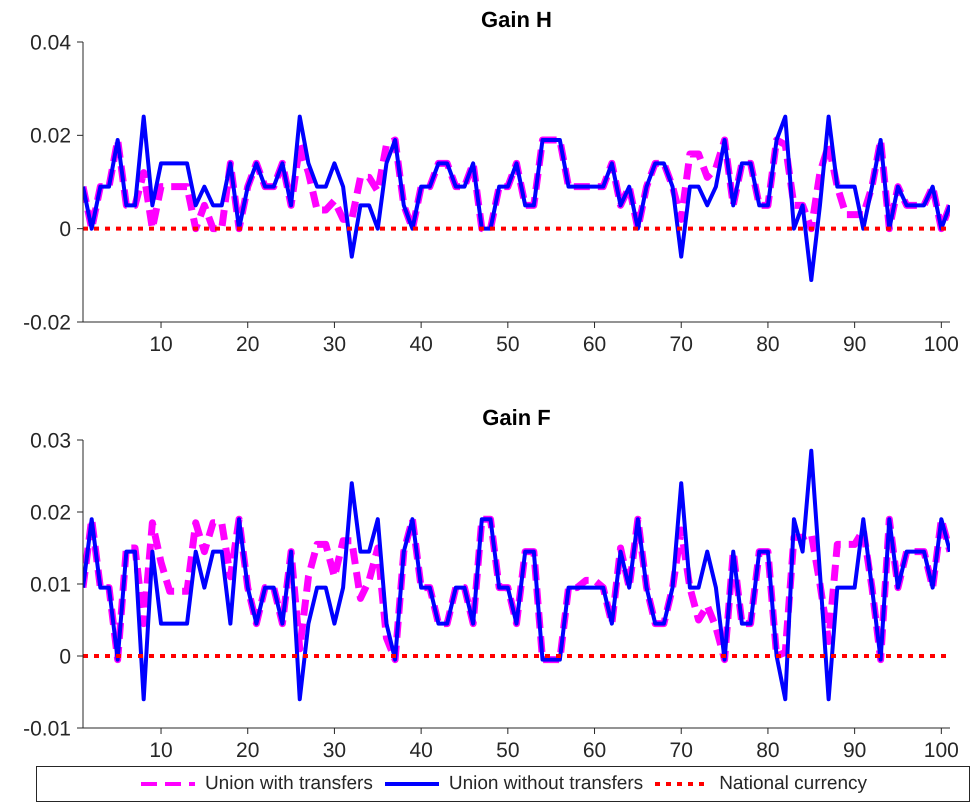 This screenshot has width=976, height=805. Describe the element at coordinates (50, 584) in the screenshot. I see `y-tick-label: 0.01` at that location.